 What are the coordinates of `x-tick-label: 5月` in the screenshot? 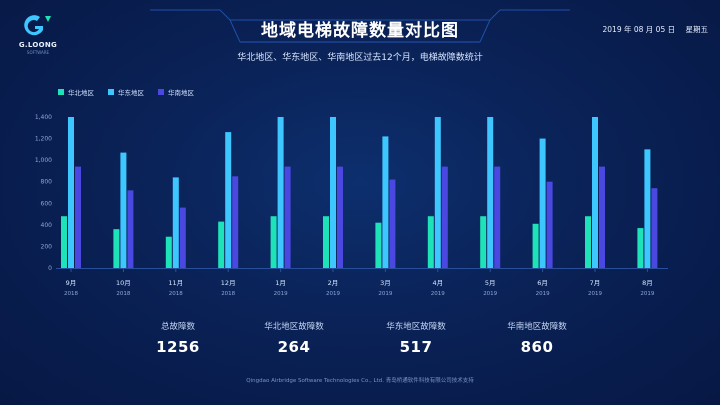 It's located at (490, 283).